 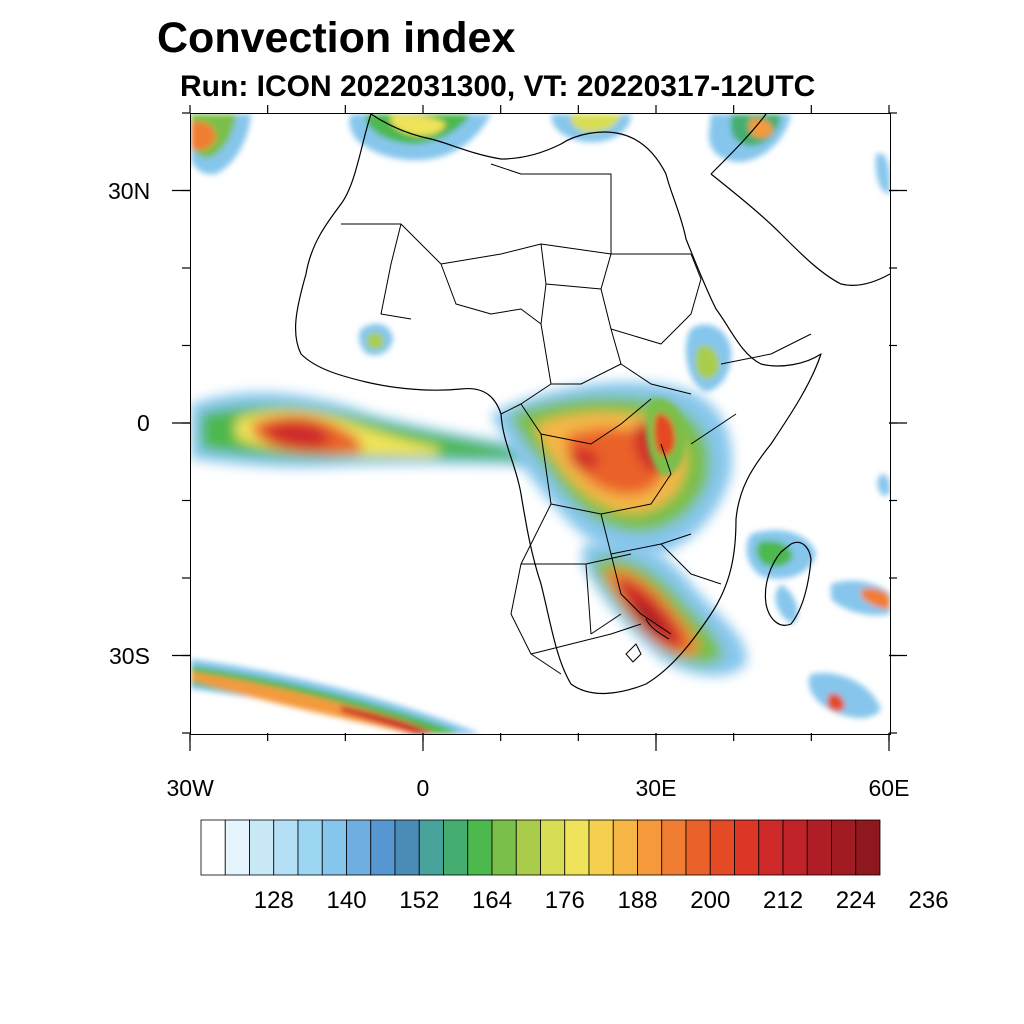 I want to click on colorbar-label: 164, so click(x=492, y=900).